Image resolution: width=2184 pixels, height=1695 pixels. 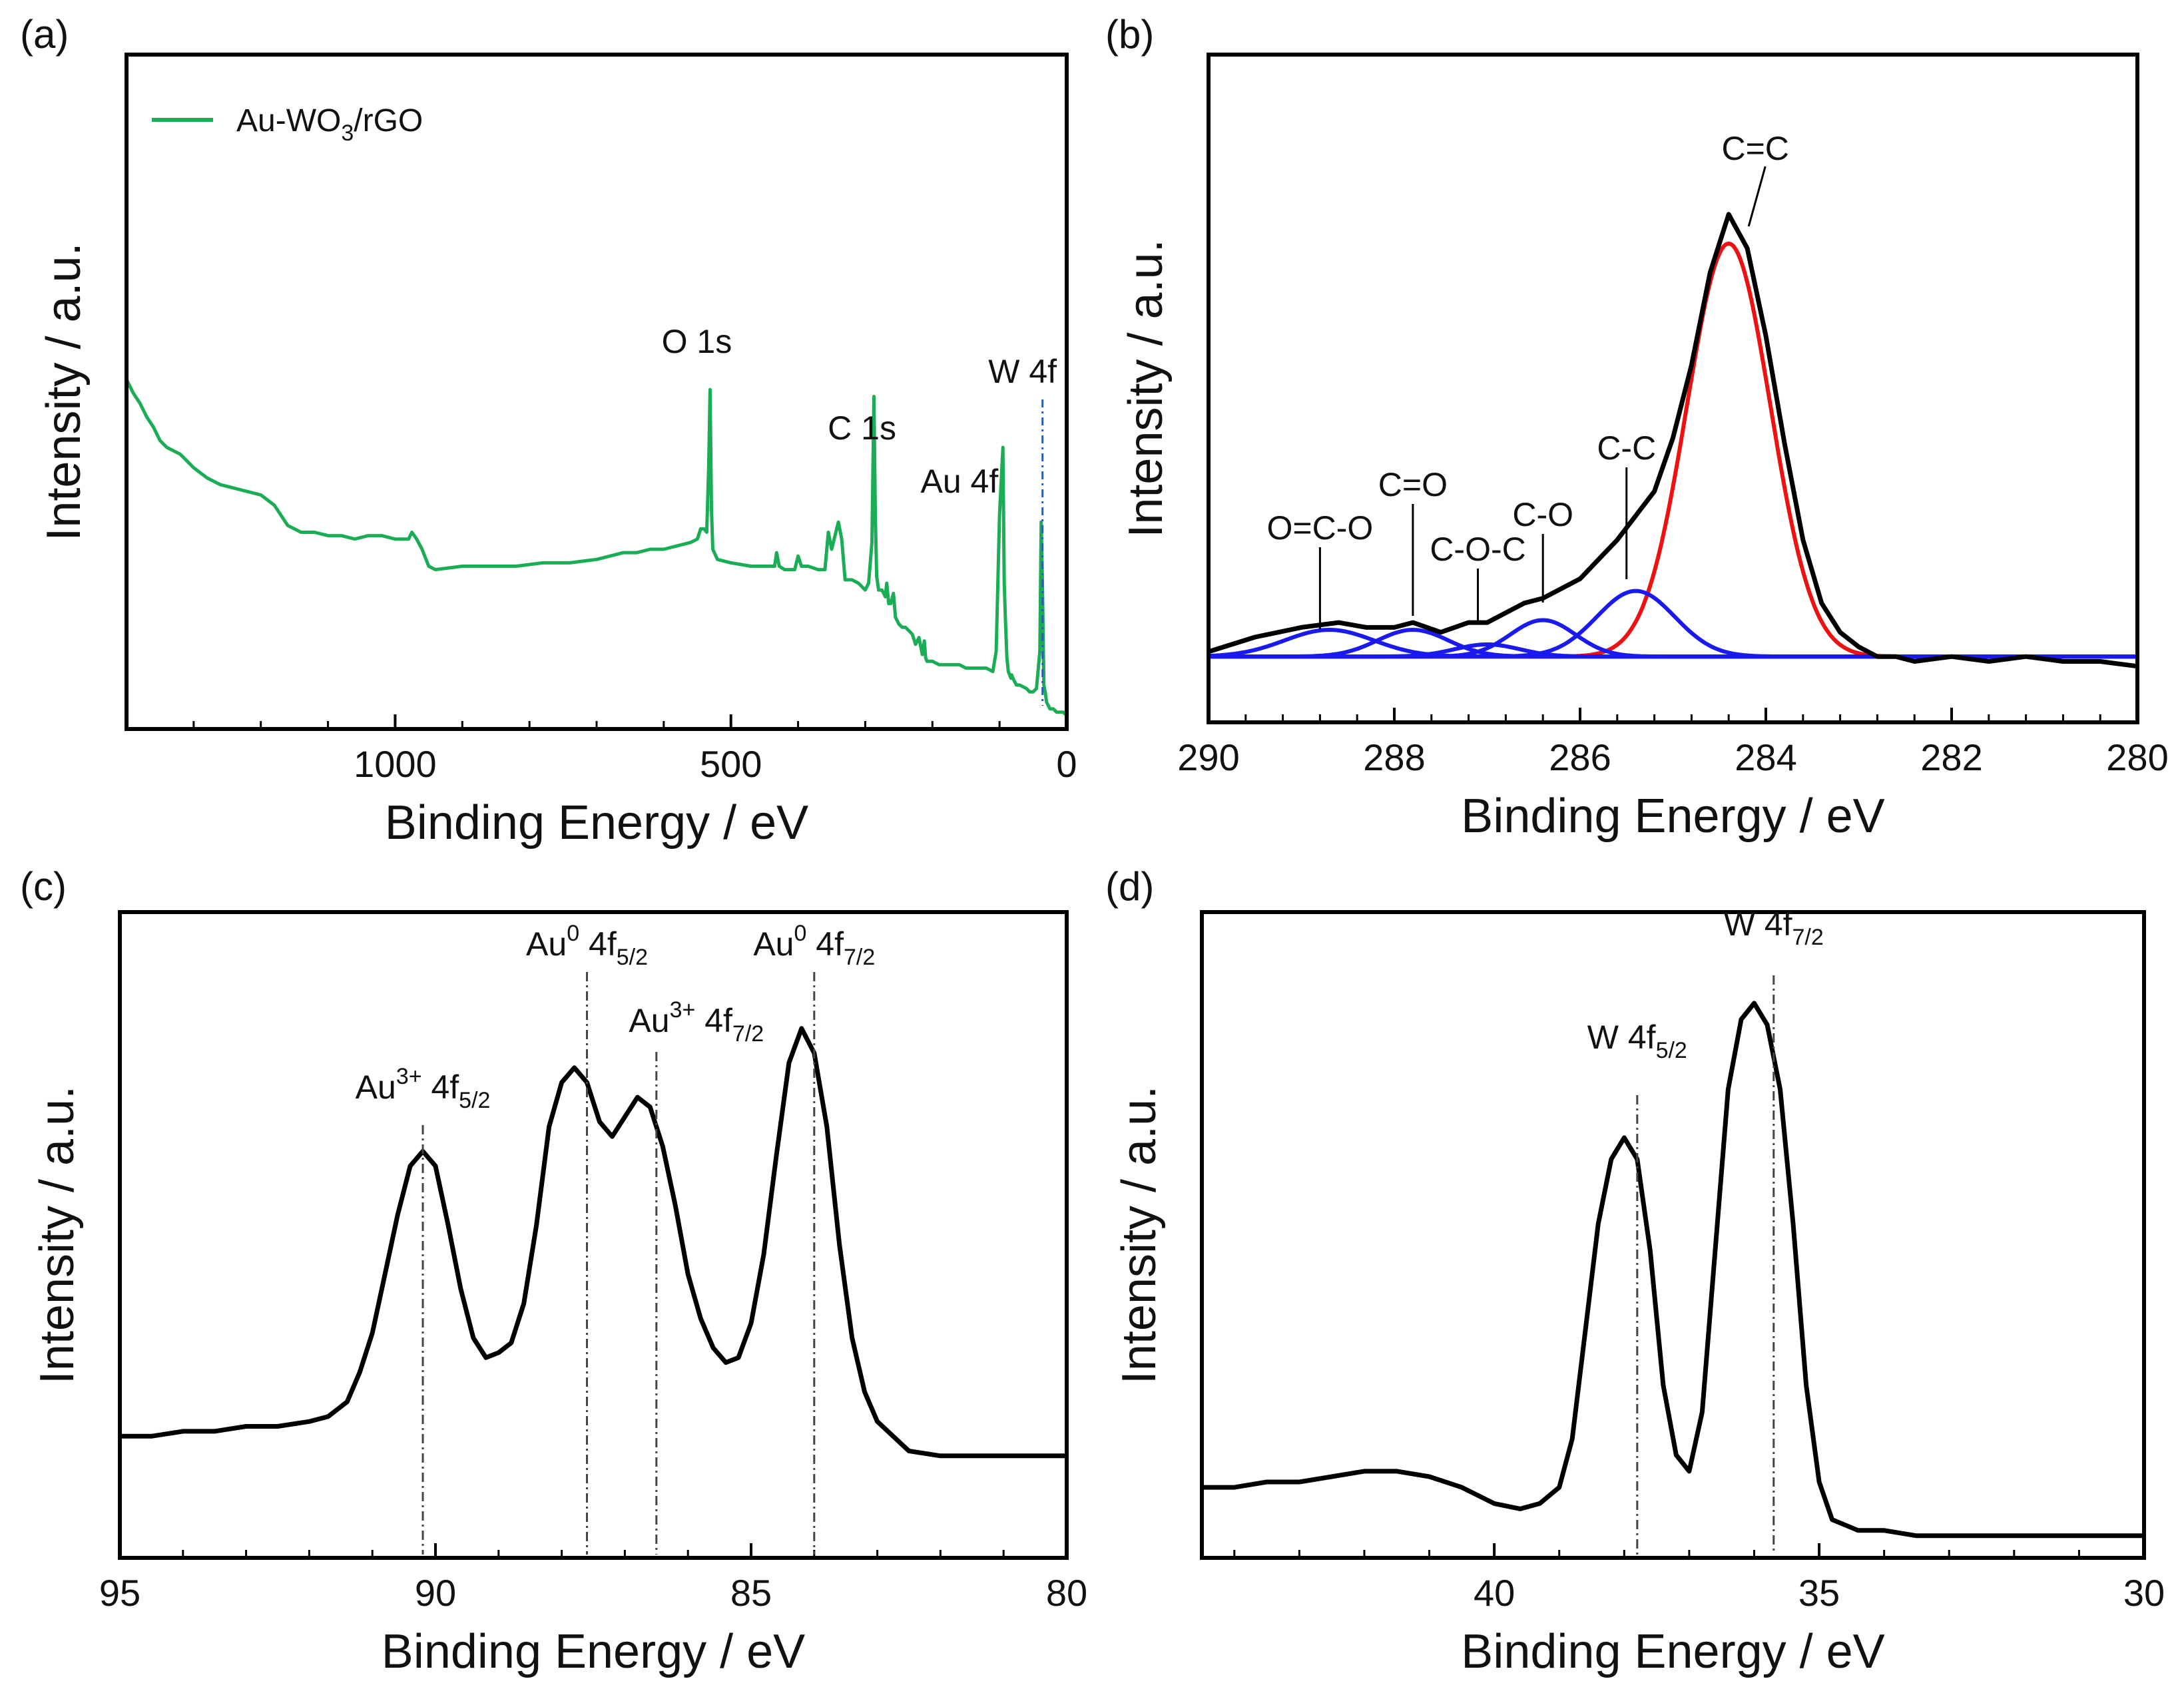 I want to click on peak-label: C-O, so click(x=1542, y=514).